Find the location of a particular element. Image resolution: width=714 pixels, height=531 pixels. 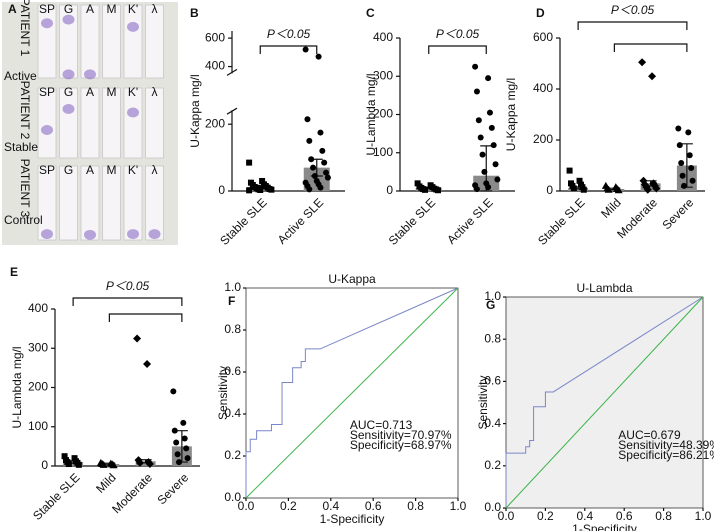

x-tick-label: 0.0 is located at coordinates (246, 506).